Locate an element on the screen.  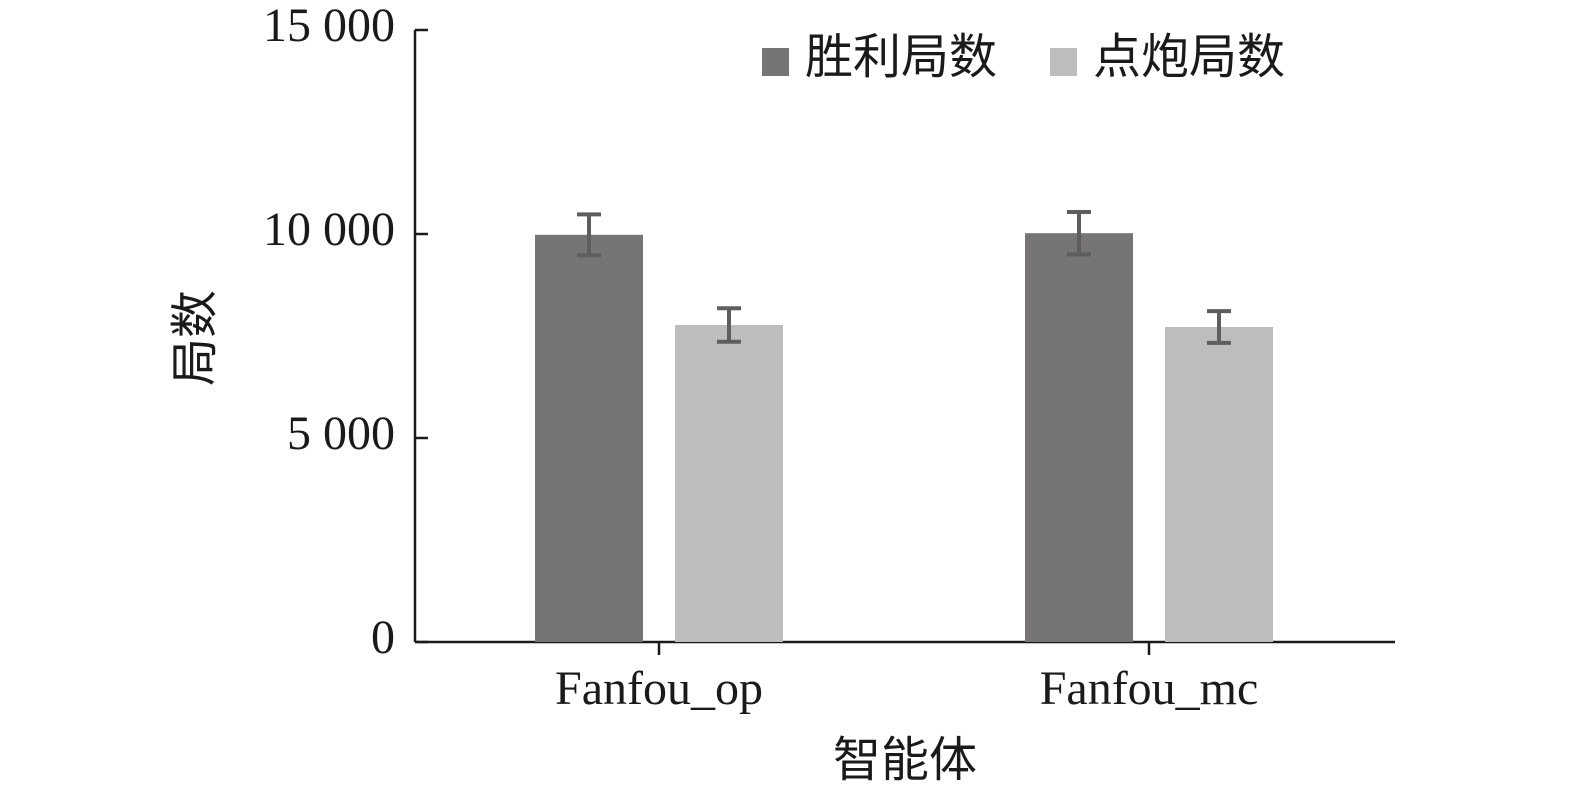
y-tick-label: 0 is located at coordinates (383, 637).